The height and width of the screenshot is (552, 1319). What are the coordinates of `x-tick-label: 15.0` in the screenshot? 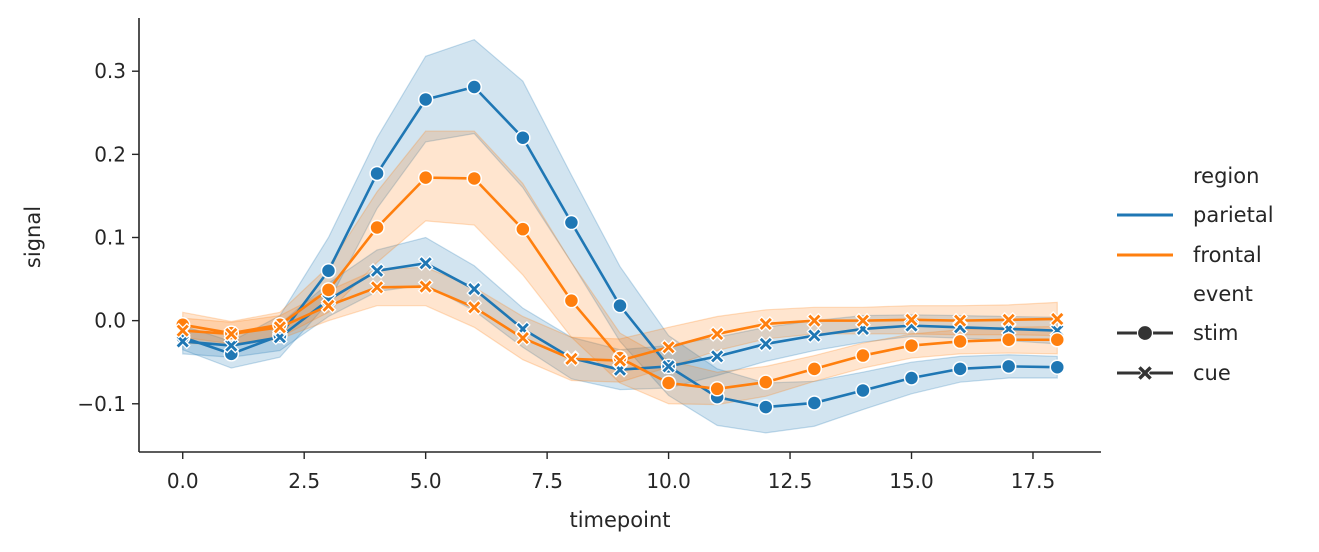 It's located at (911, 481).